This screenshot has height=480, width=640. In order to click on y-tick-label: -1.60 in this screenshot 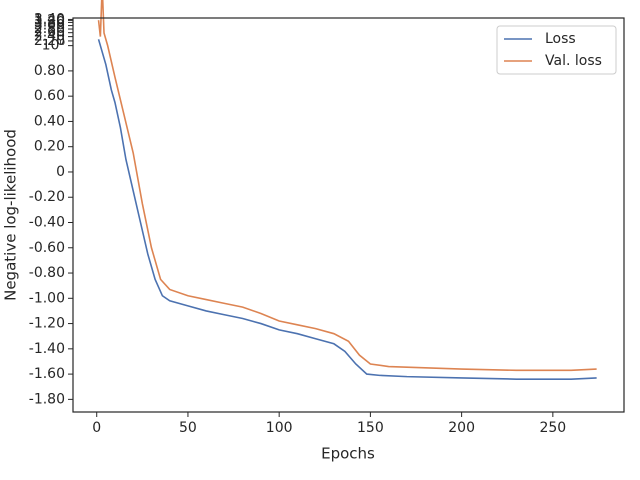, I will do `click(47, 374)`.